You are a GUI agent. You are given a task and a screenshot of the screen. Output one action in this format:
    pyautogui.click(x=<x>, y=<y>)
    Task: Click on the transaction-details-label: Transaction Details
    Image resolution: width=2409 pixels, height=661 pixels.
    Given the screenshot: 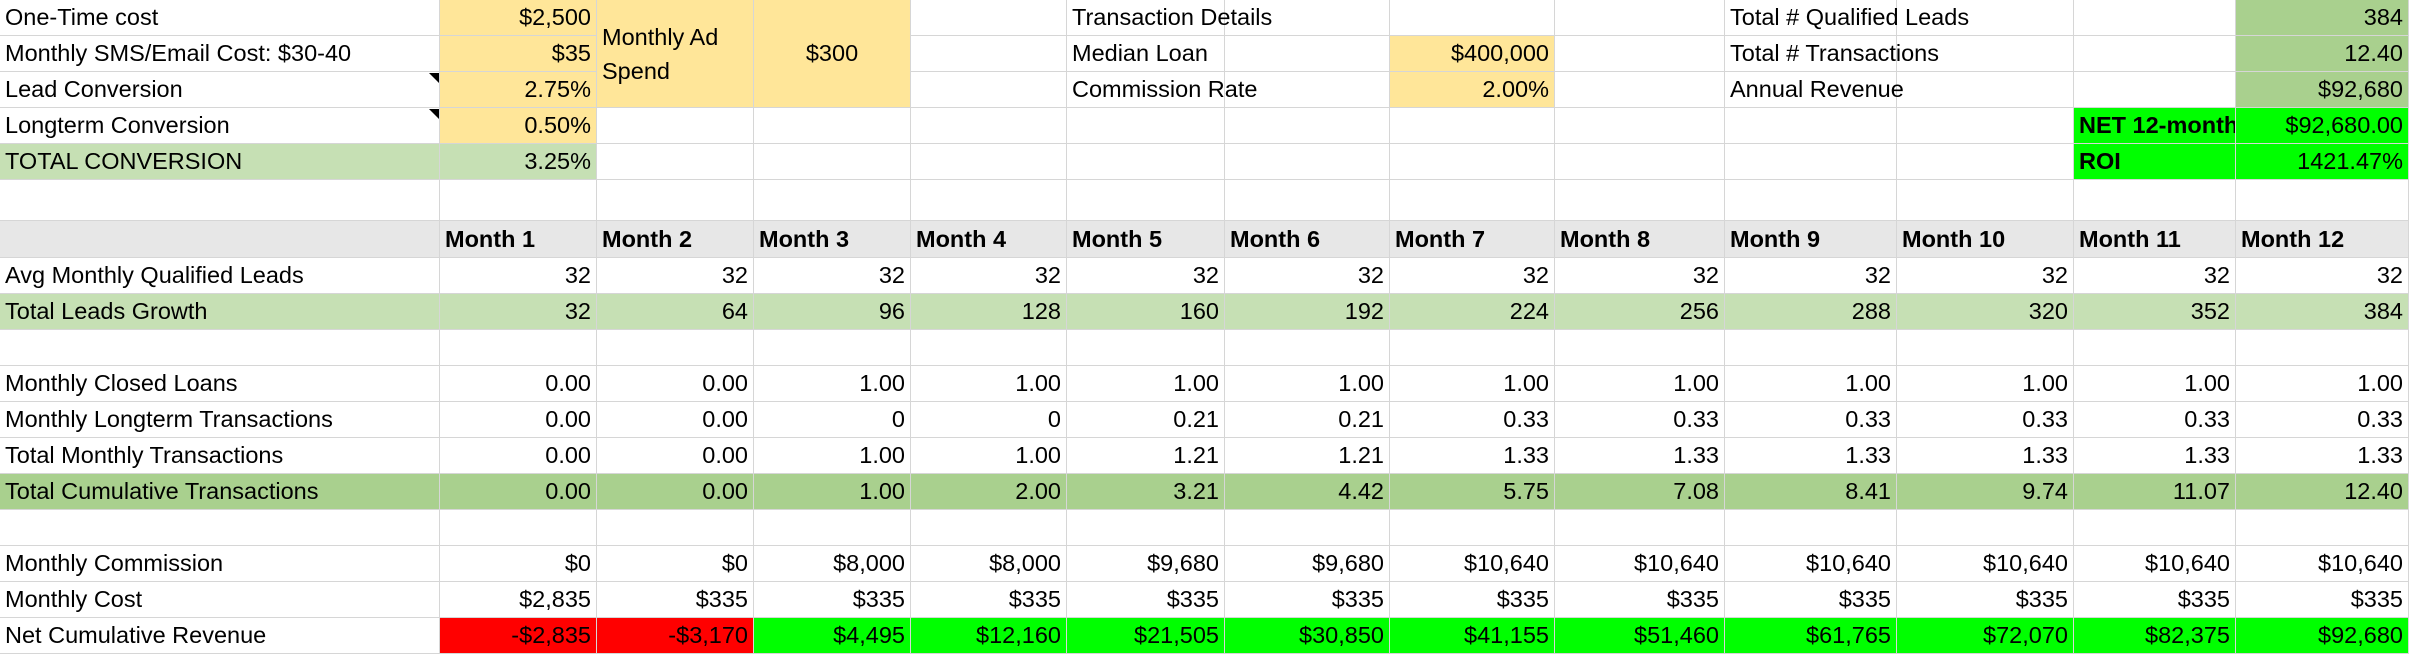 What is the action you would take?
    pyautogui.click(x=1228, y=18)
    